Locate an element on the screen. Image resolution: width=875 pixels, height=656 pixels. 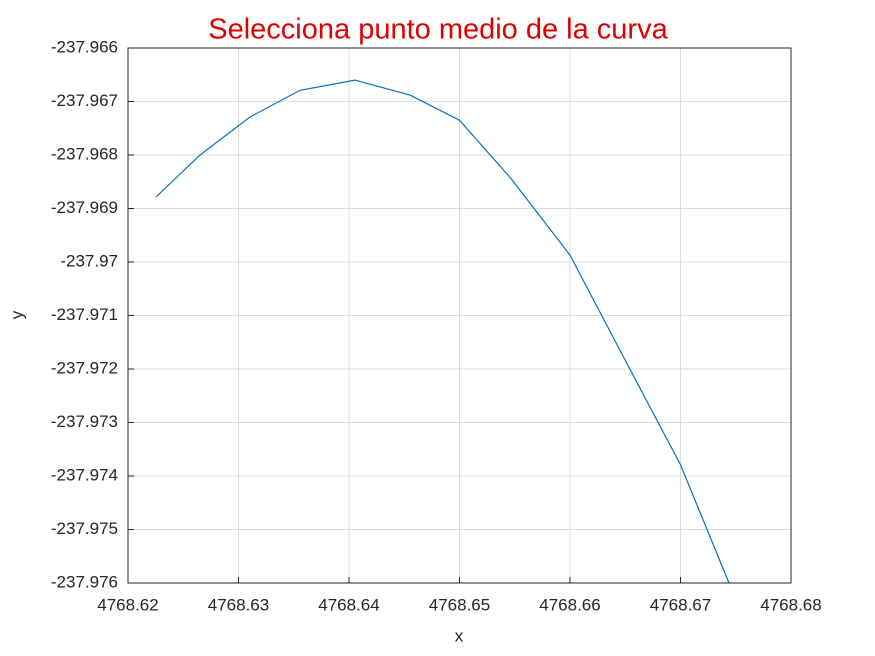
y-axis-label: y is located at coordinates (16, 314).